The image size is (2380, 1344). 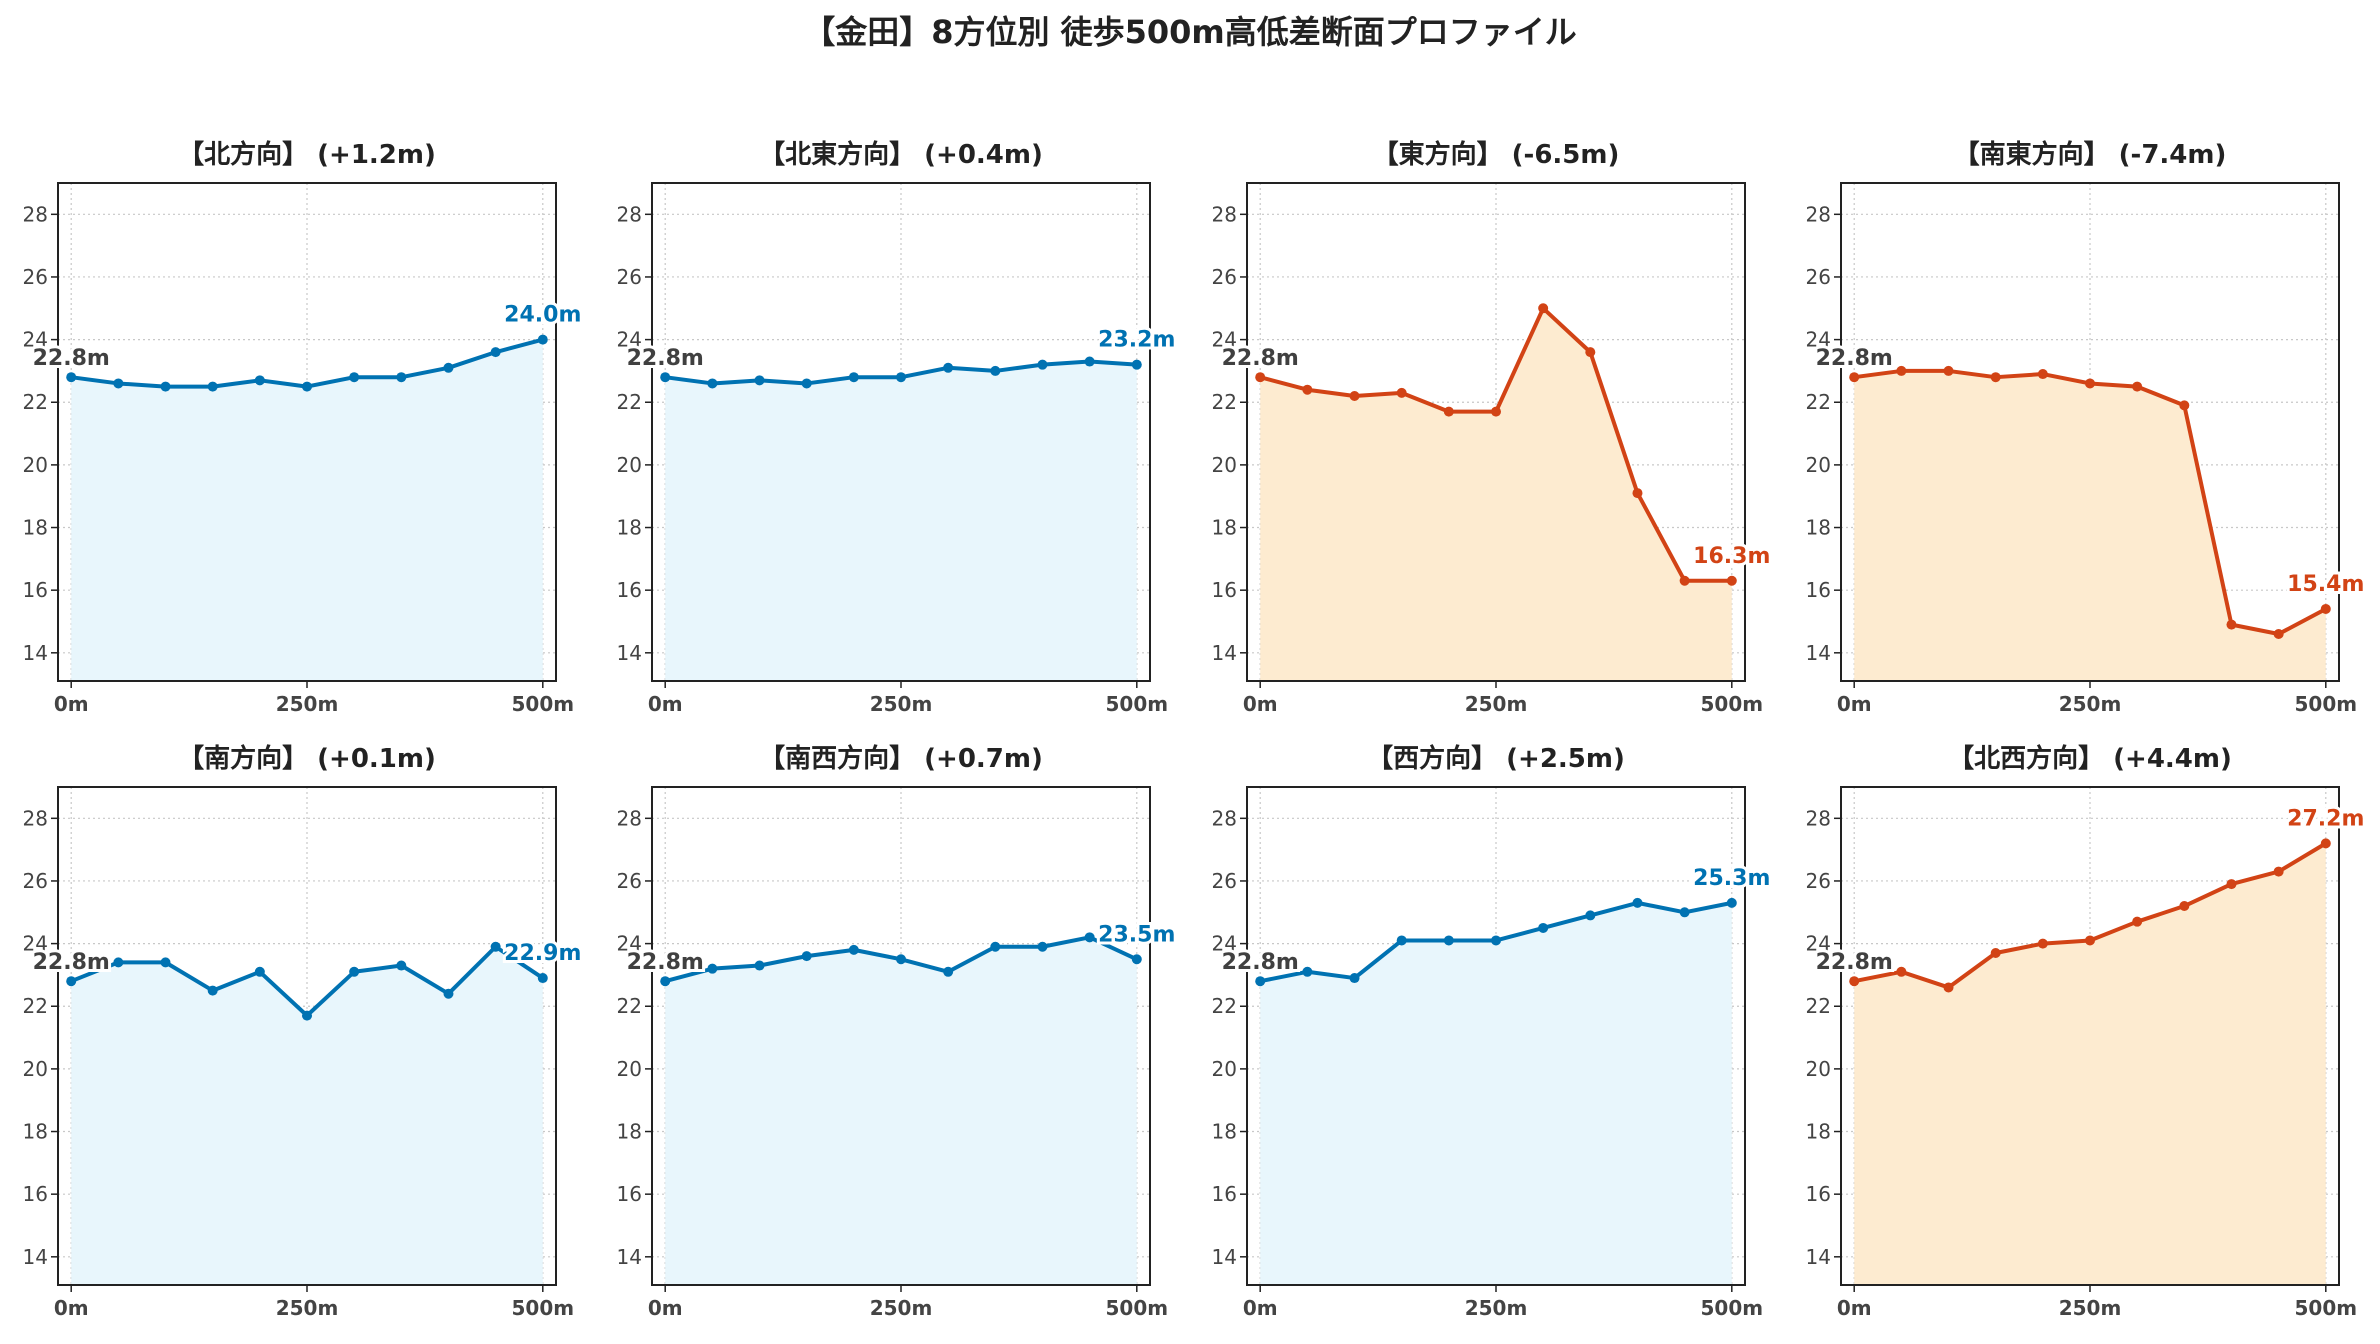 I want to click on panel-title: 【北東方向】 (+0.4m), so click(x=901, y=154).